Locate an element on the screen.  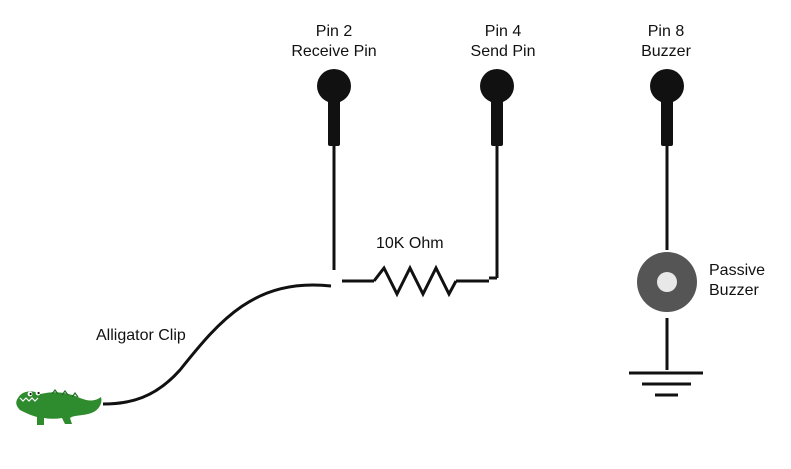
pin8-probe is located at coordinates (667, 159).